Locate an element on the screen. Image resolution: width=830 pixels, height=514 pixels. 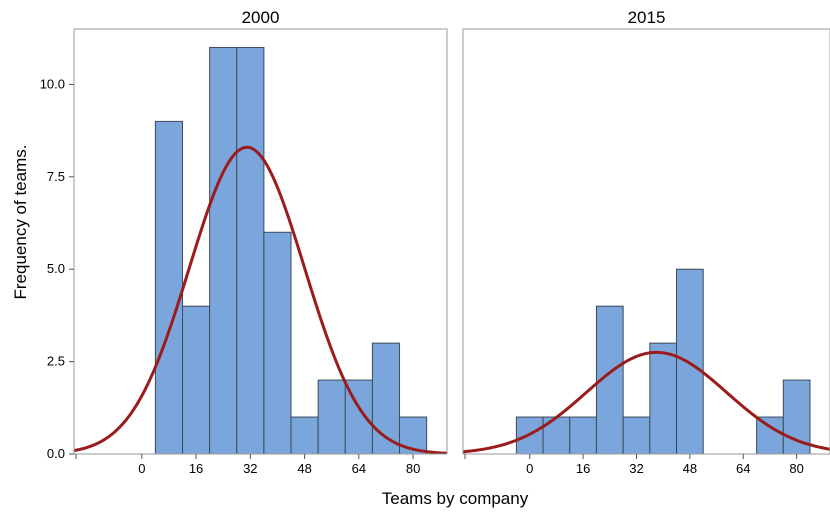
y-tick-label: 2.5 is located at coordinates (56, 361).